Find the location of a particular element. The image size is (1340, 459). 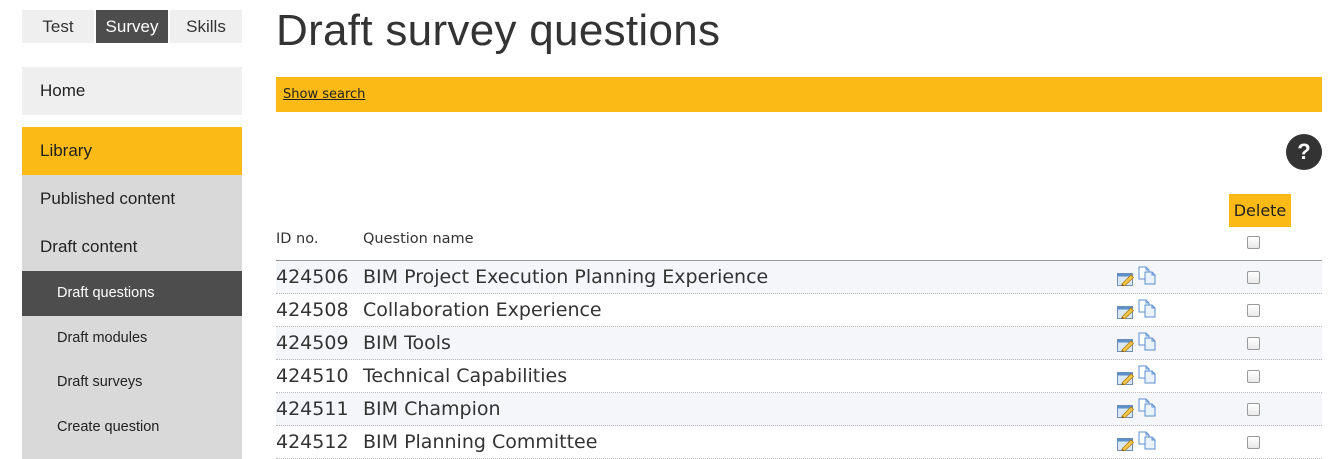

table-row: 424509 BIM Tools is located at coordinates (799, 343).